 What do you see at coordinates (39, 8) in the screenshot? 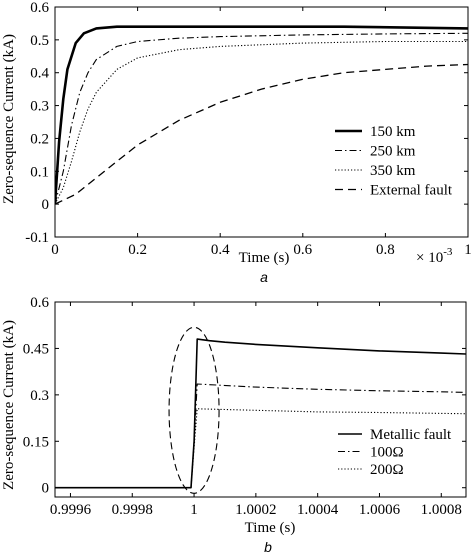
I see `panel-a-y-tick-label: 0.6` at bounding box center [39, 8].